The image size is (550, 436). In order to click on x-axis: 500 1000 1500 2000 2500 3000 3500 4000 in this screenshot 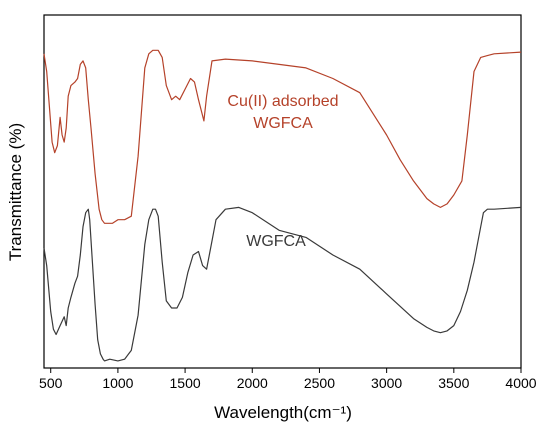, I will do `click(288, 379)`.